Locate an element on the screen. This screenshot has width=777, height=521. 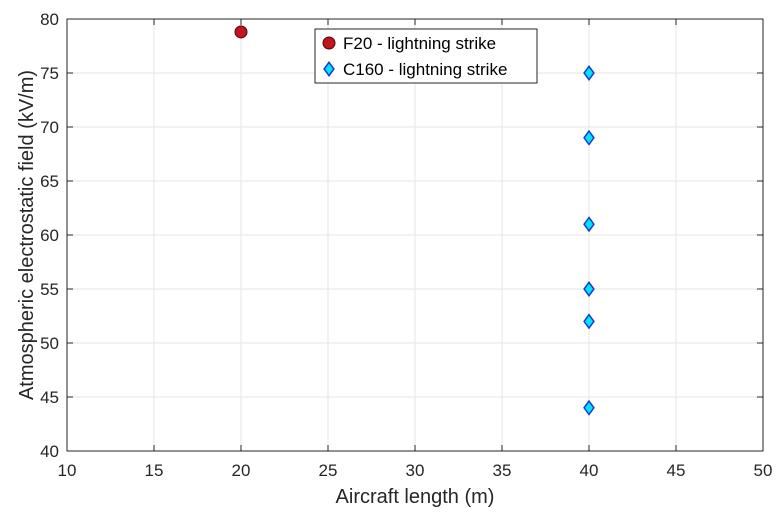
x-tick-label: 45 is located at coordinates (676, 470).